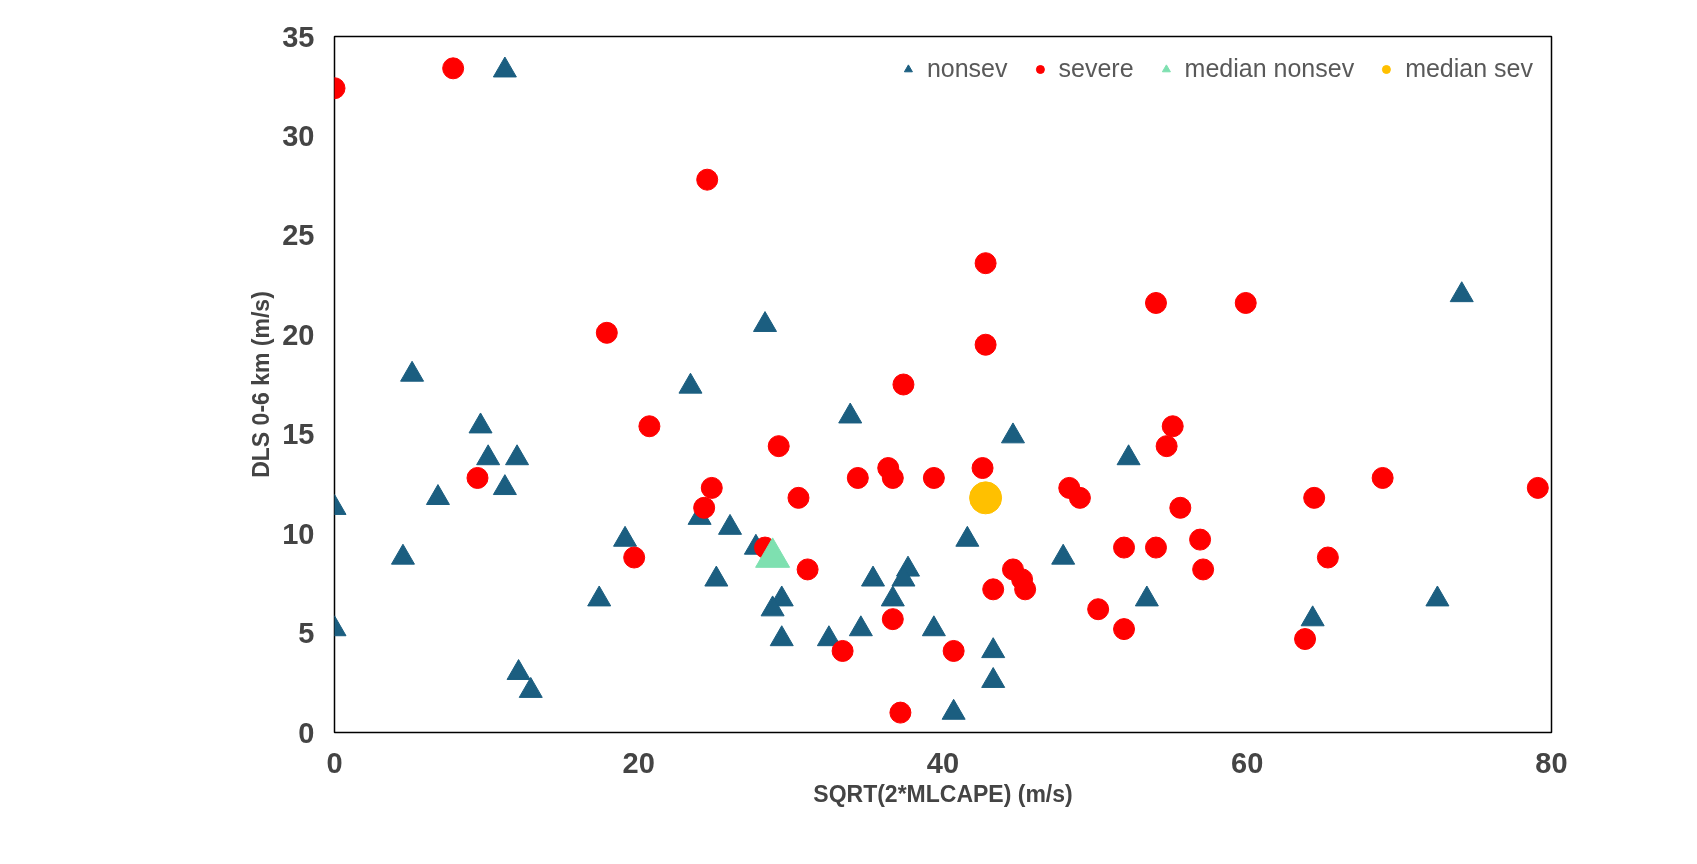 The image size is (1697, 864). I want to click on x-tick-label: 80, so click(1551, 762).